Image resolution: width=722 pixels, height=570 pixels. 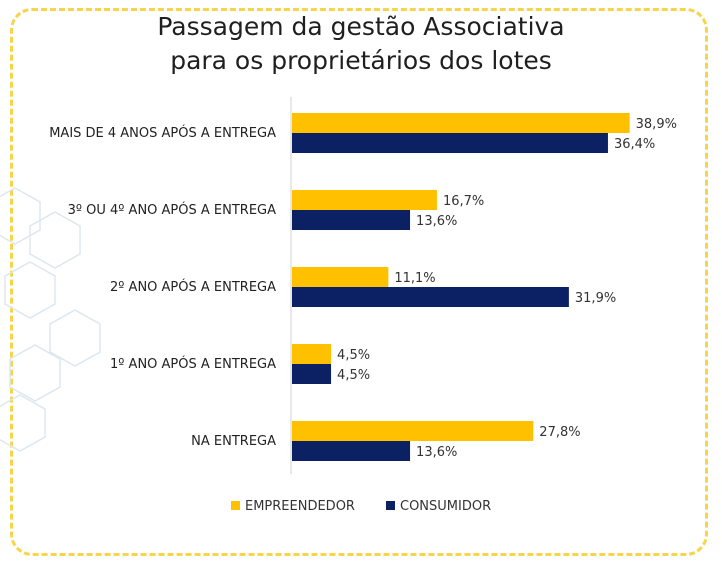 What do you see at coordinates (172, 210) in the screenshot?
I see `category-label-2: 3º OU 4º ANO APÓS A ENTREGA` at bounding box center [172, 210].